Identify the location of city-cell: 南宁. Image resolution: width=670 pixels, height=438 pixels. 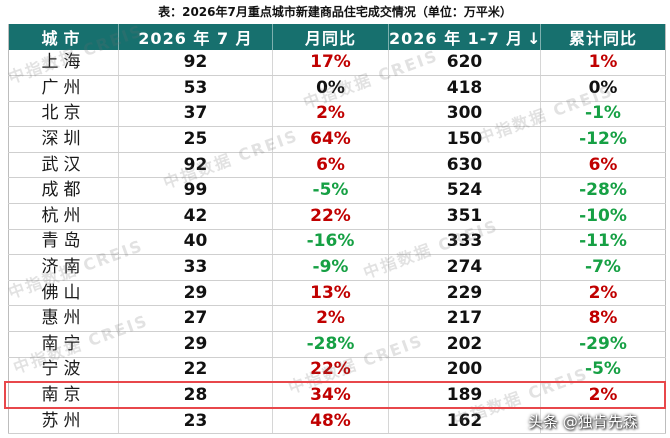
(63, 344).